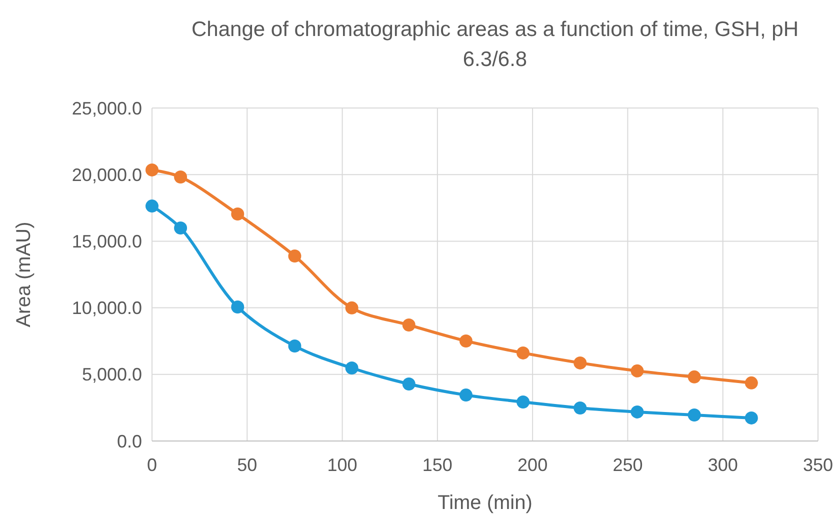 The height and width of the screenshot is (521, 833). What do you see at coordinates (107, 308) in the screenshot?
I see `y-tick-label: 10,000.0` at bounding box center [107, 308].